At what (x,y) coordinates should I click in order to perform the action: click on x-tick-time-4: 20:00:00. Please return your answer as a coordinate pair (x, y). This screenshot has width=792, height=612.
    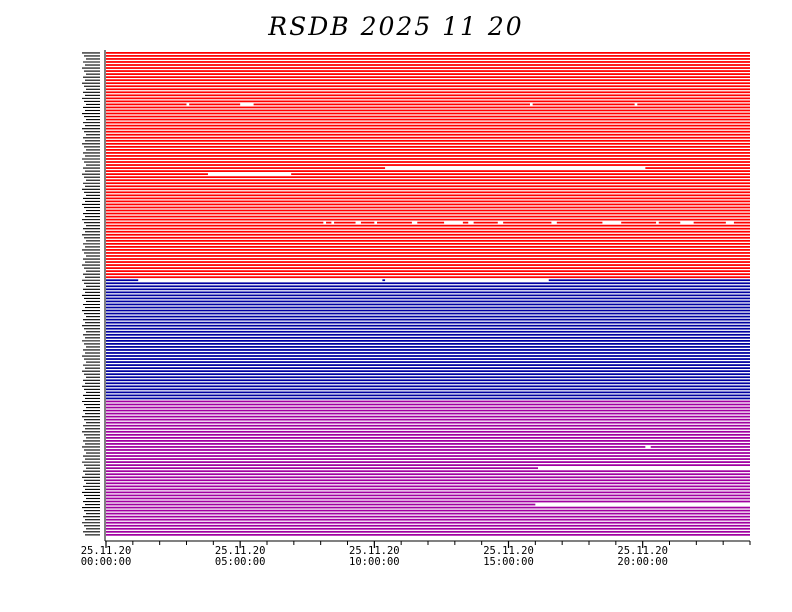
    Looking at the image, I should click on (642, 562).